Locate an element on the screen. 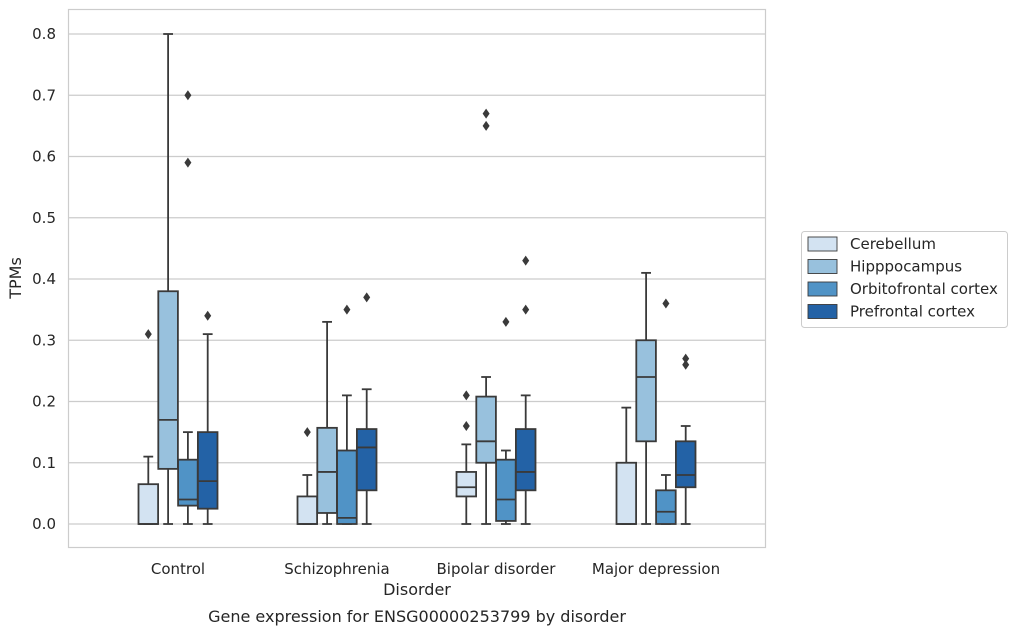  legend-label: Prefrontal cortex is located at coordinates (912, 312).